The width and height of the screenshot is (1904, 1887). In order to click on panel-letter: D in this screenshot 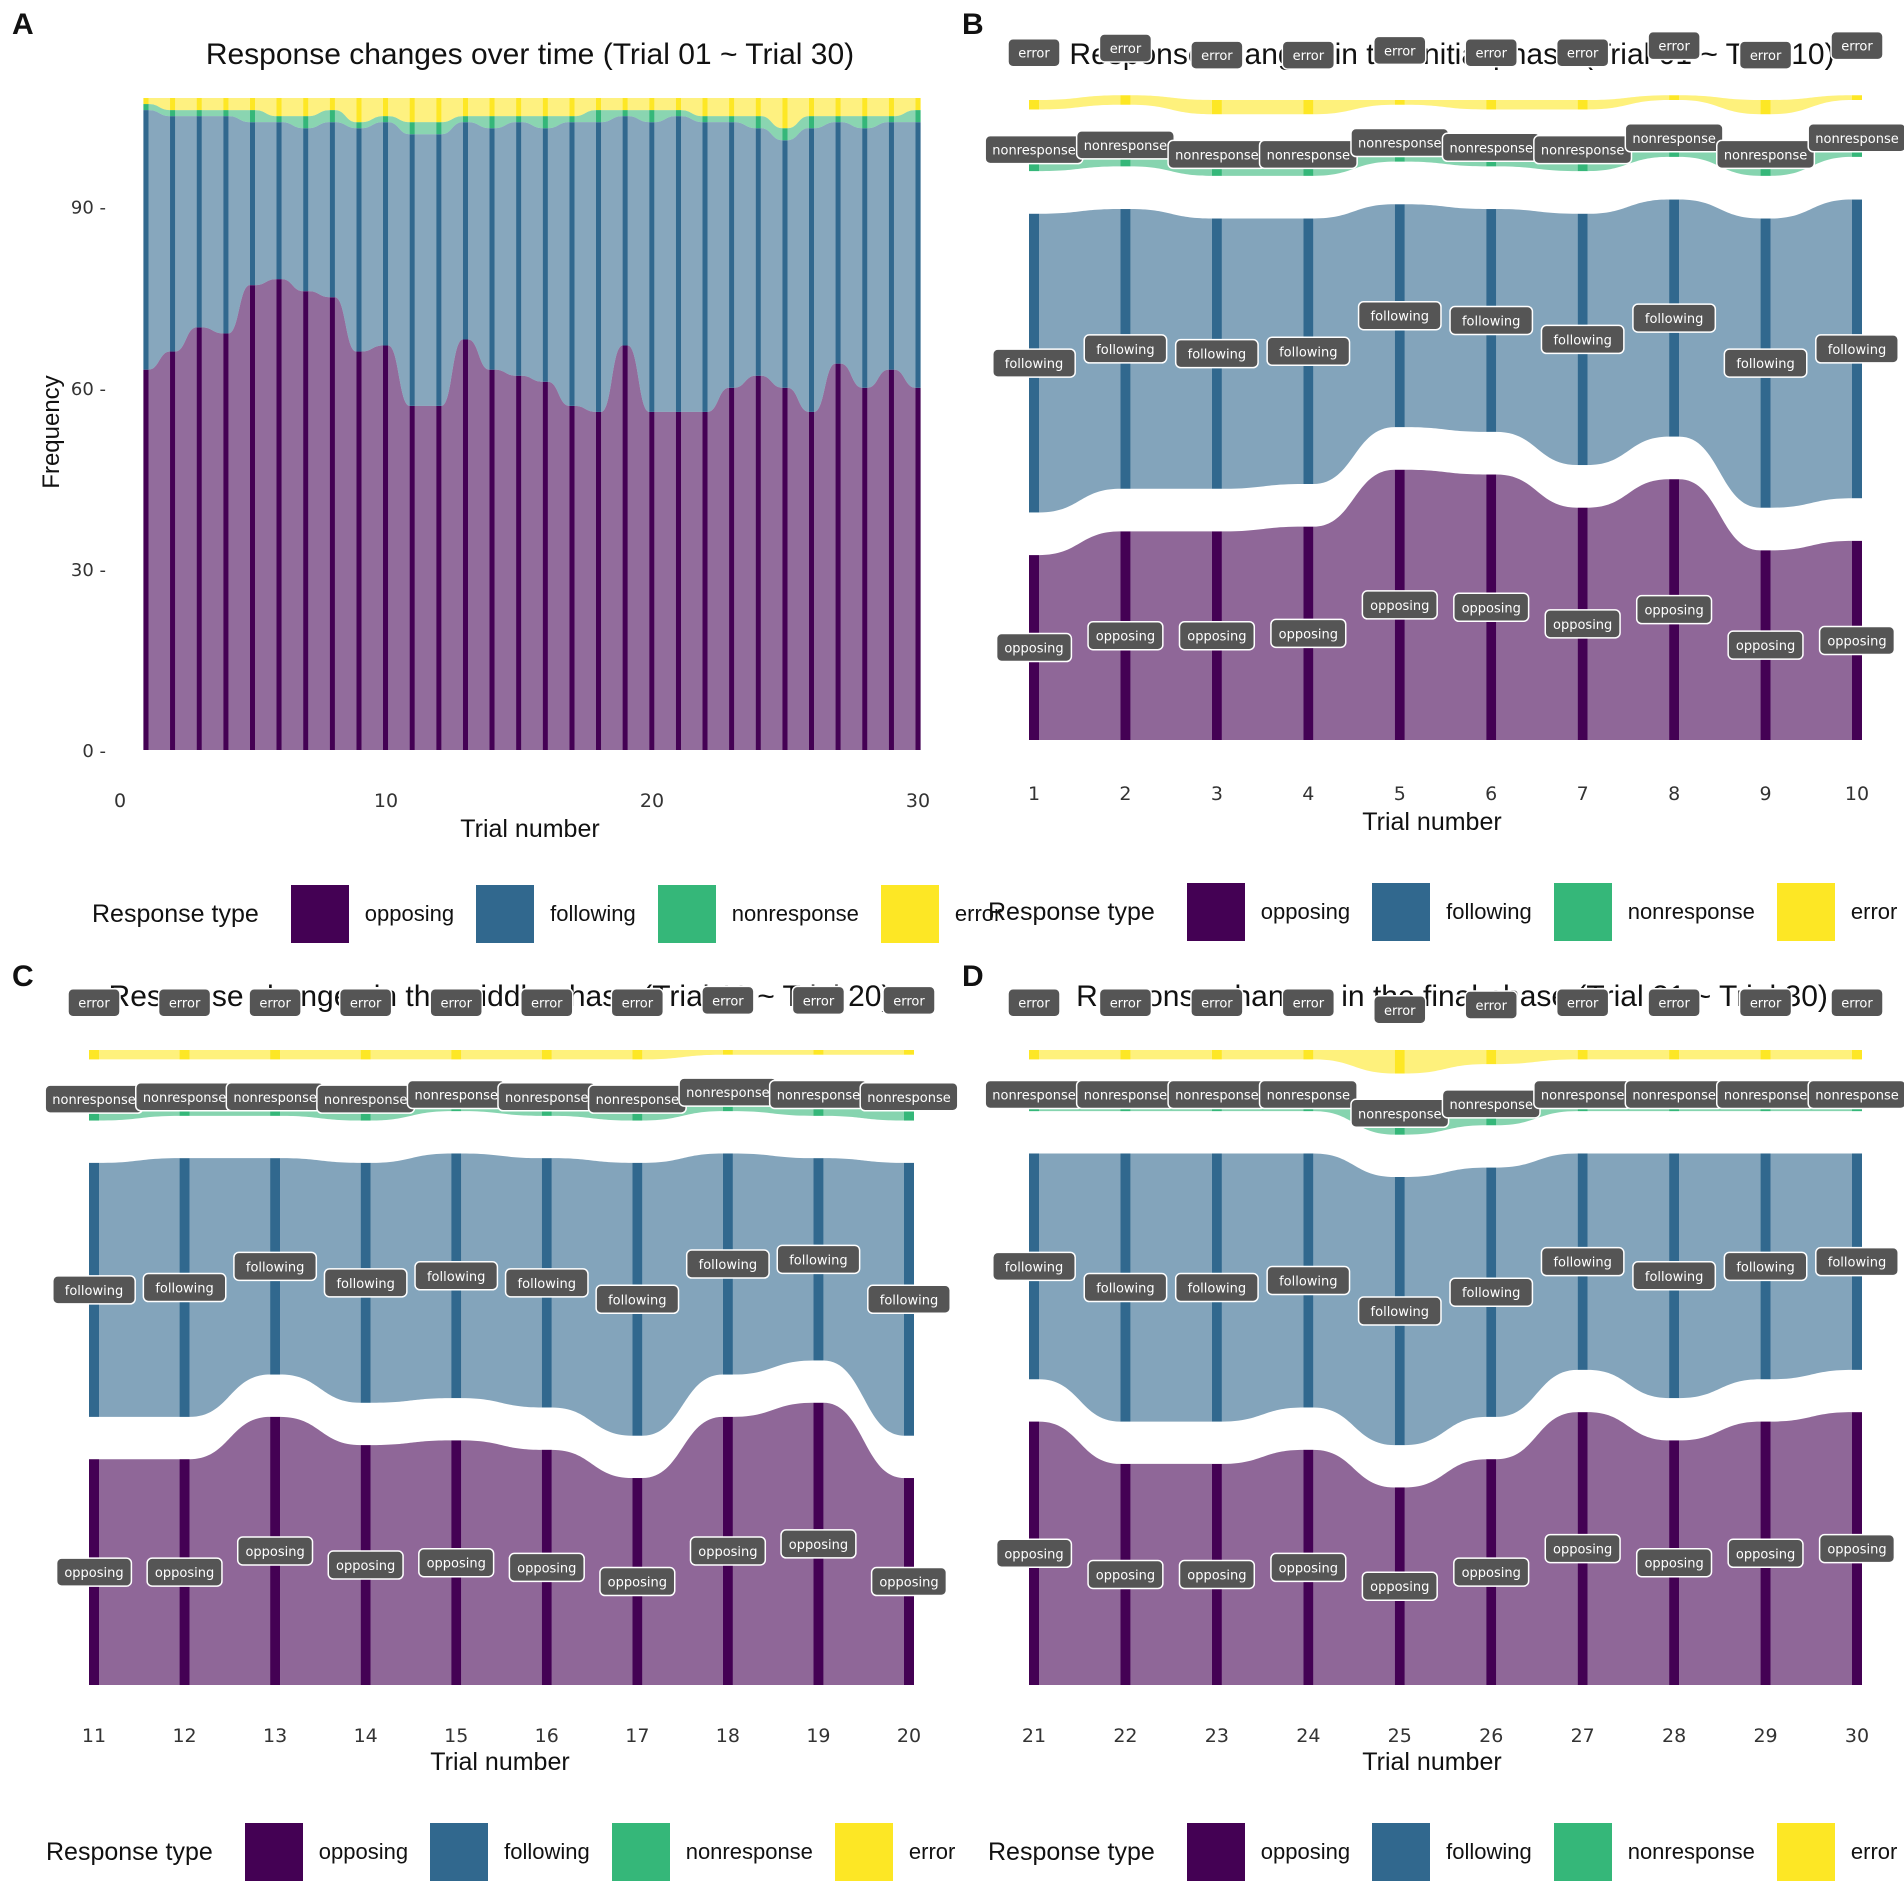, I will do `click(973, 976)`.